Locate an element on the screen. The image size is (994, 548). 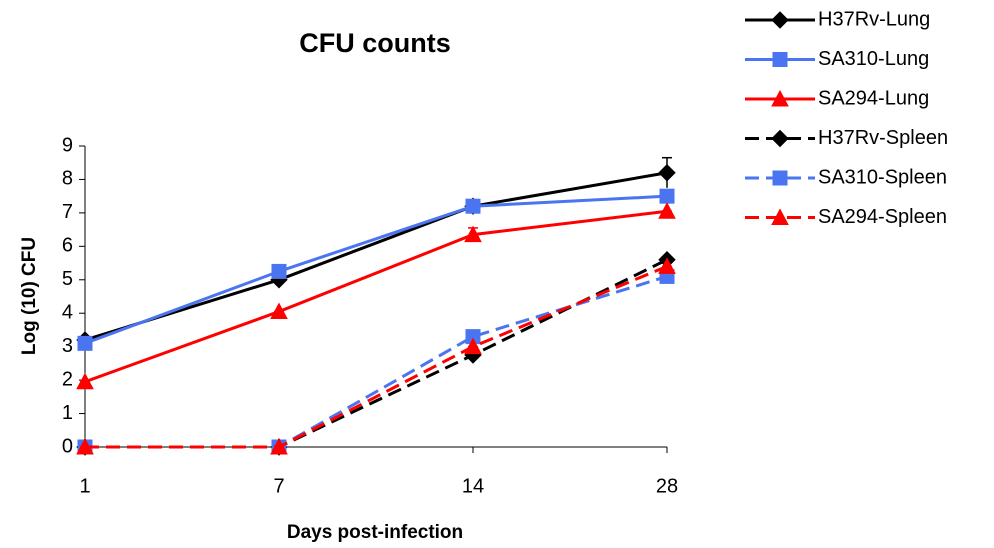
y-tick-label: 9 is located at coordinates (67, 145).